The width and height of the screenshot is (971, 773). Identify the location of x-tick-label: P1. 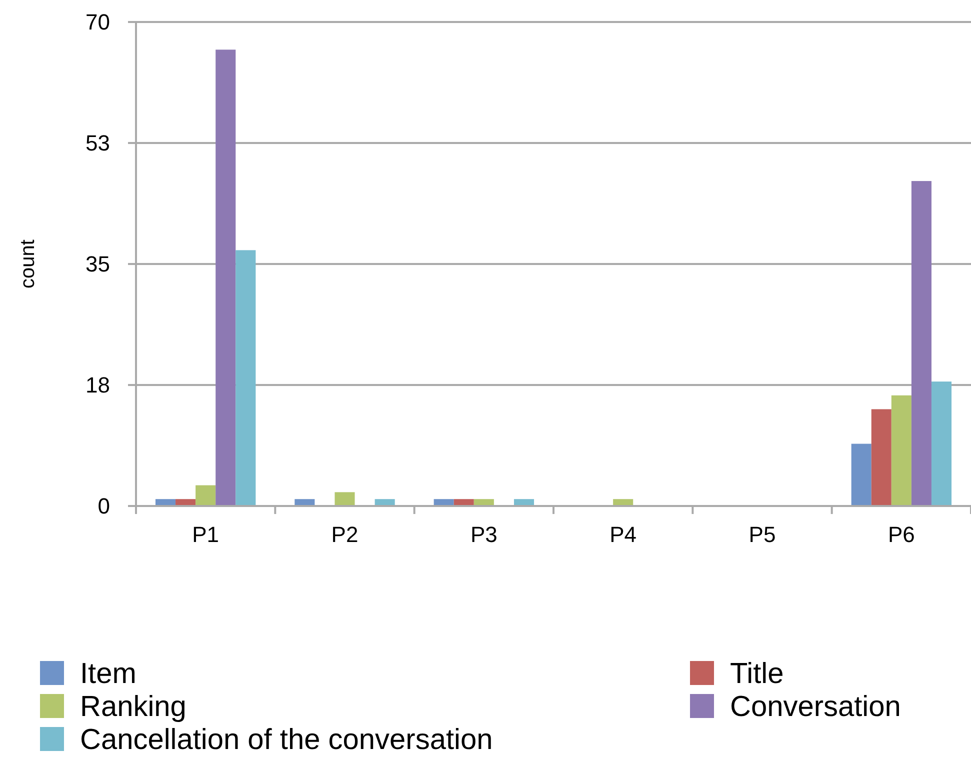
(206, 534).